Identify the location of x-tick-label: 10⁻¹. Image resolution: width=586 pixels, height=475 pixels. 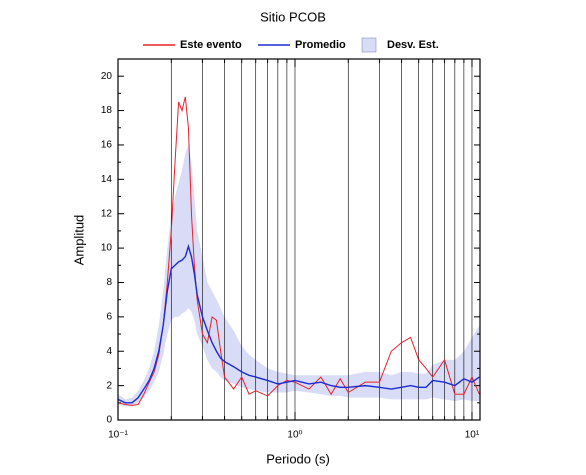
(118, 435).